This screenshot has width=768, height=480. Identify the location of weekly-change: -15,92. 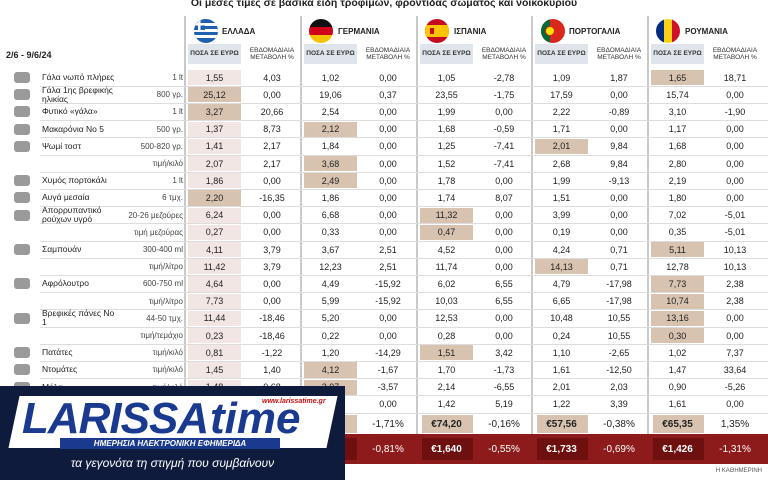
(388, 301).